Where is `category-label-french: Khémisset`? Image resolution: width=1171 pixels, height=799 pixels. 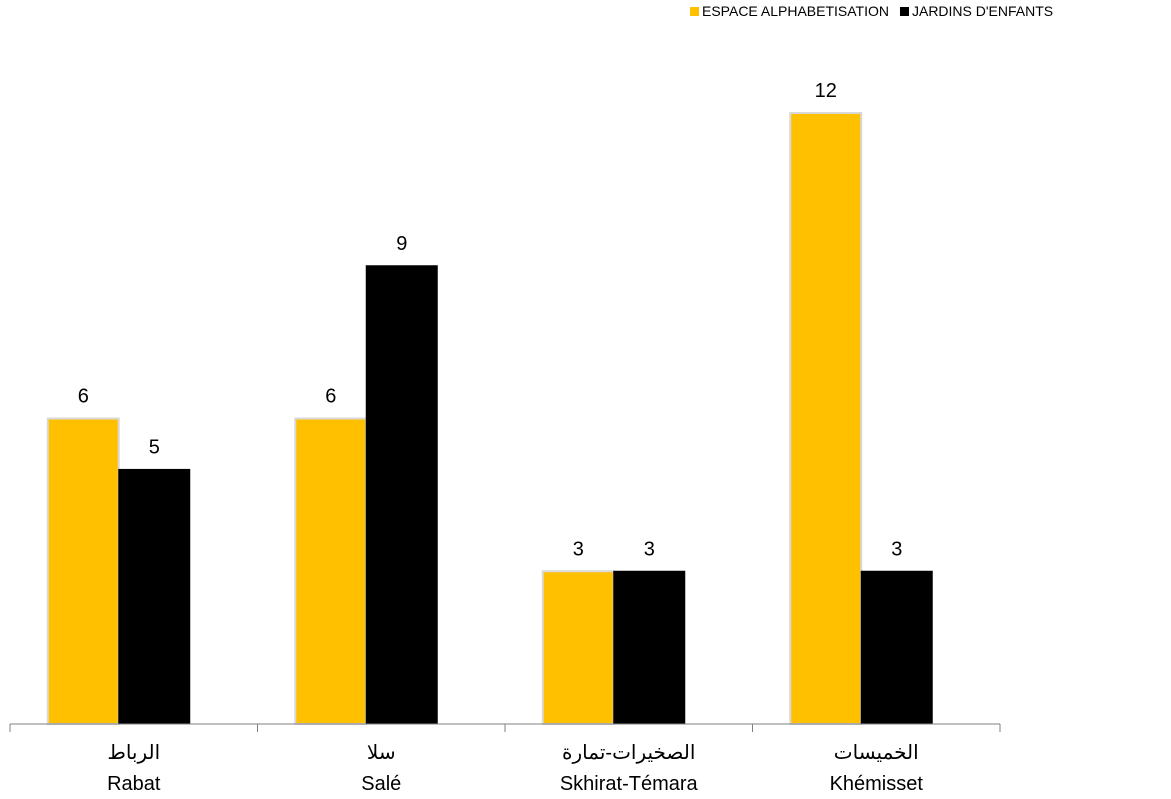 category-label-french: Khémisset is located at coordinates (877, 784).